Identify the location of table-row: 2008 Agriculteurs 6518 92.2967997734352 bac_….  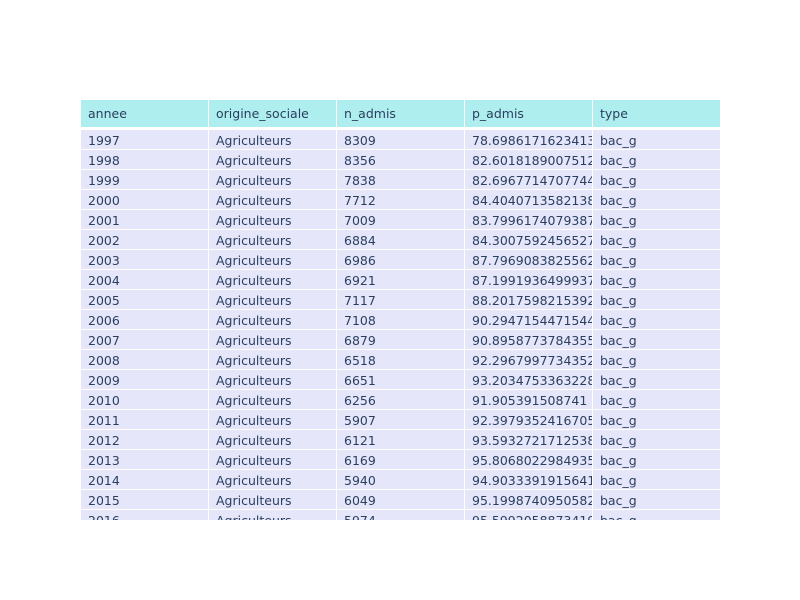
(401, 360).